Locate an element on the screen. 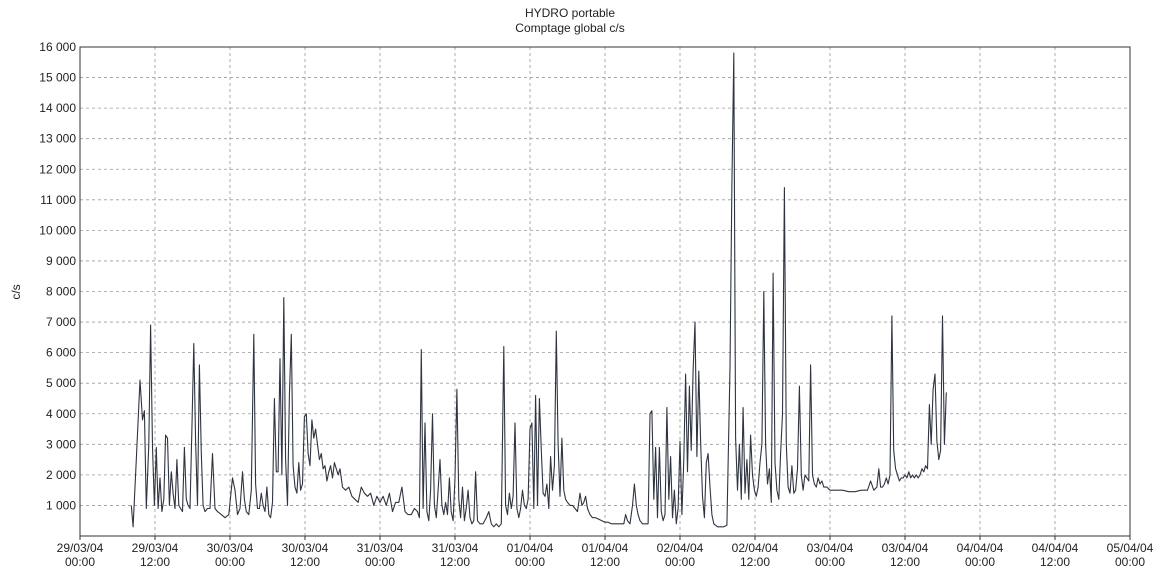 Image resolution: width=1163 pixels, height=577 pixels. y-tick-label: 3 000 is located at coordinates (61, 444).